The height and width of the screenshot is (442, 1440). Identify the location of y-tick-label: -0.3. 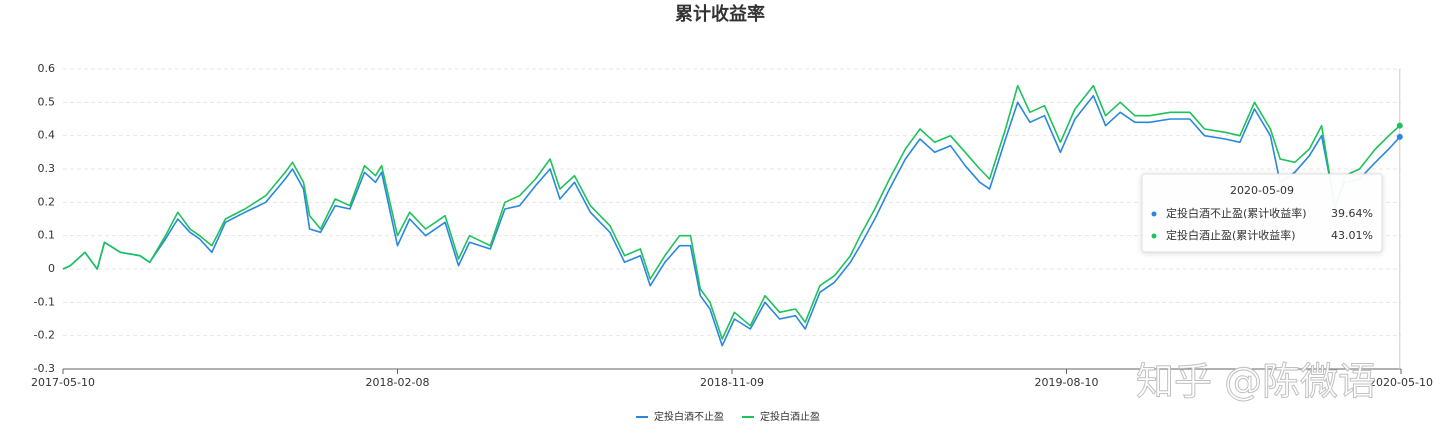
(44, 368).